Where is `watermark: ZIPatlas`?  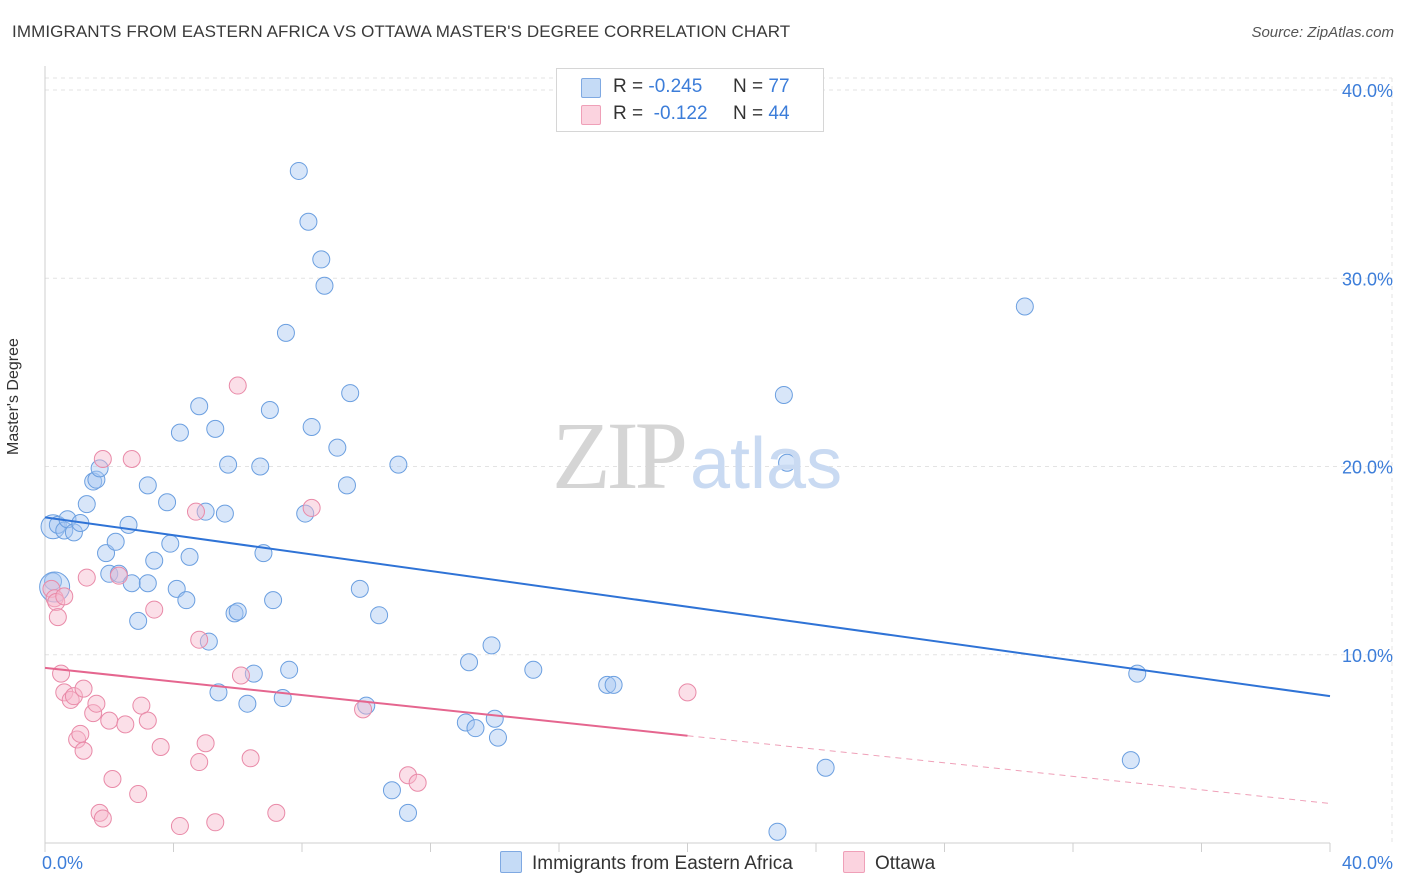
watermark: ZIPatlas is located at coordinates (697, 455).